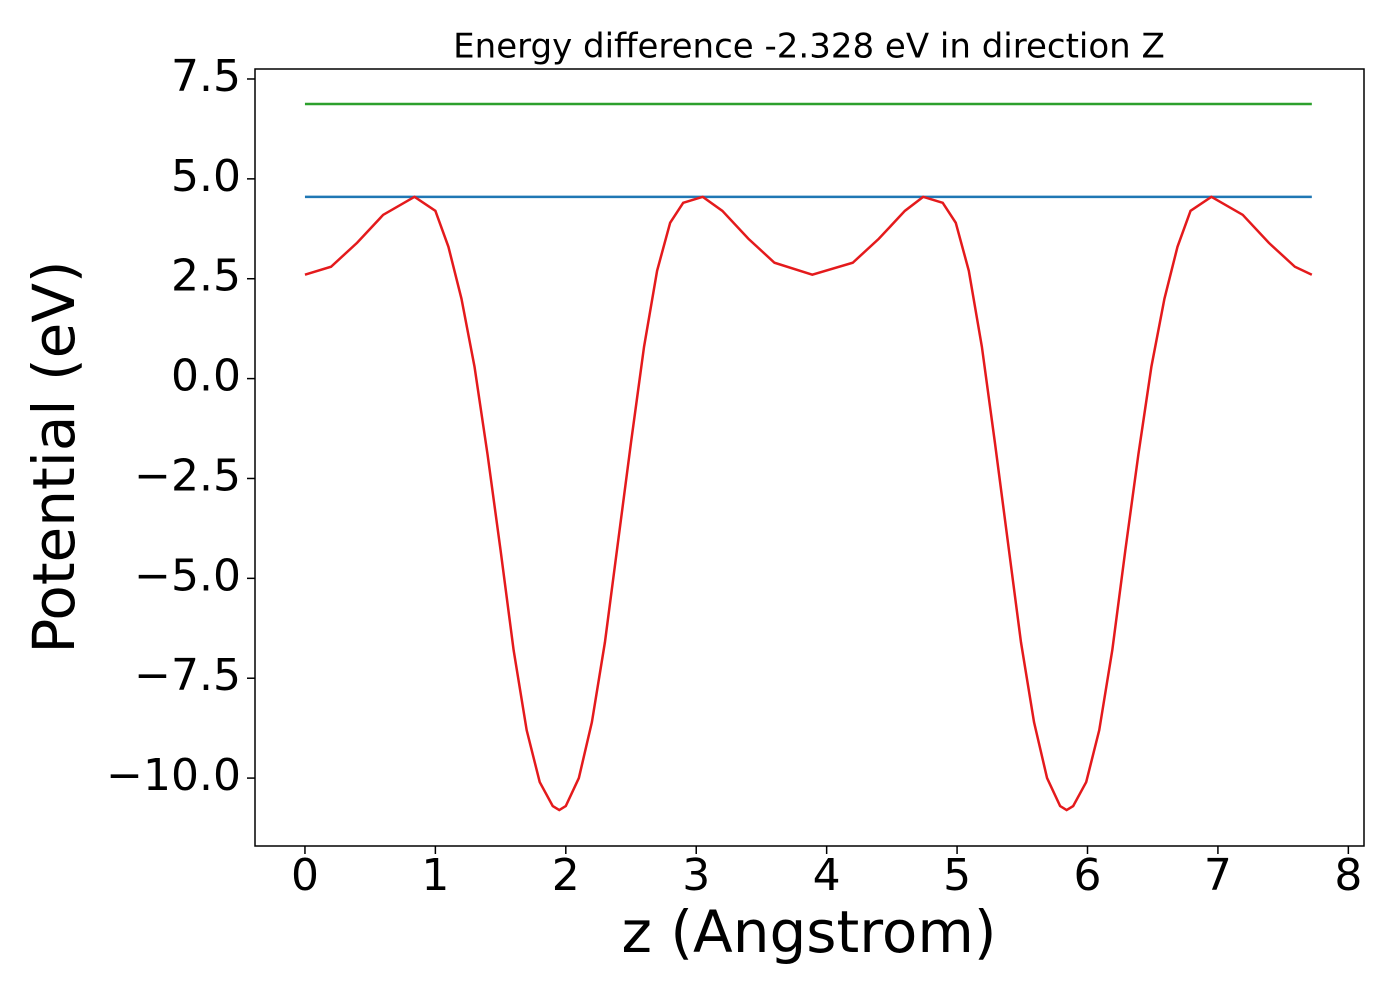 This screenshot has width=1400, height=1000. What do you see at coordinates (305, 875) in the screenshot?
I see `x-tick-label: 0` at bounding box center [305, 875].